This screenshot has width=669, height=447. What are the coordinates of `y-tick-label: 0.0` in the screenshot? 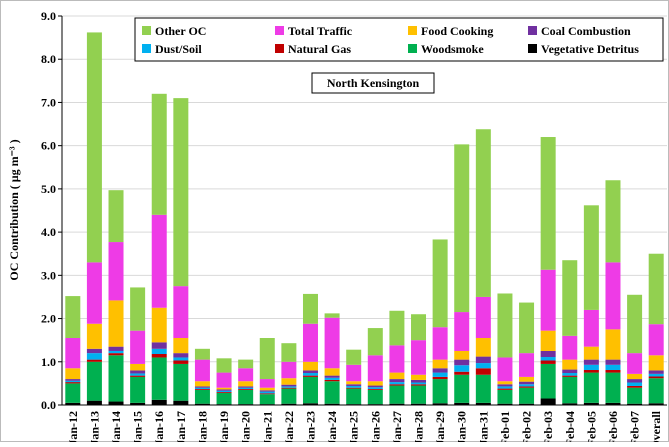 It's located at (48, 405).